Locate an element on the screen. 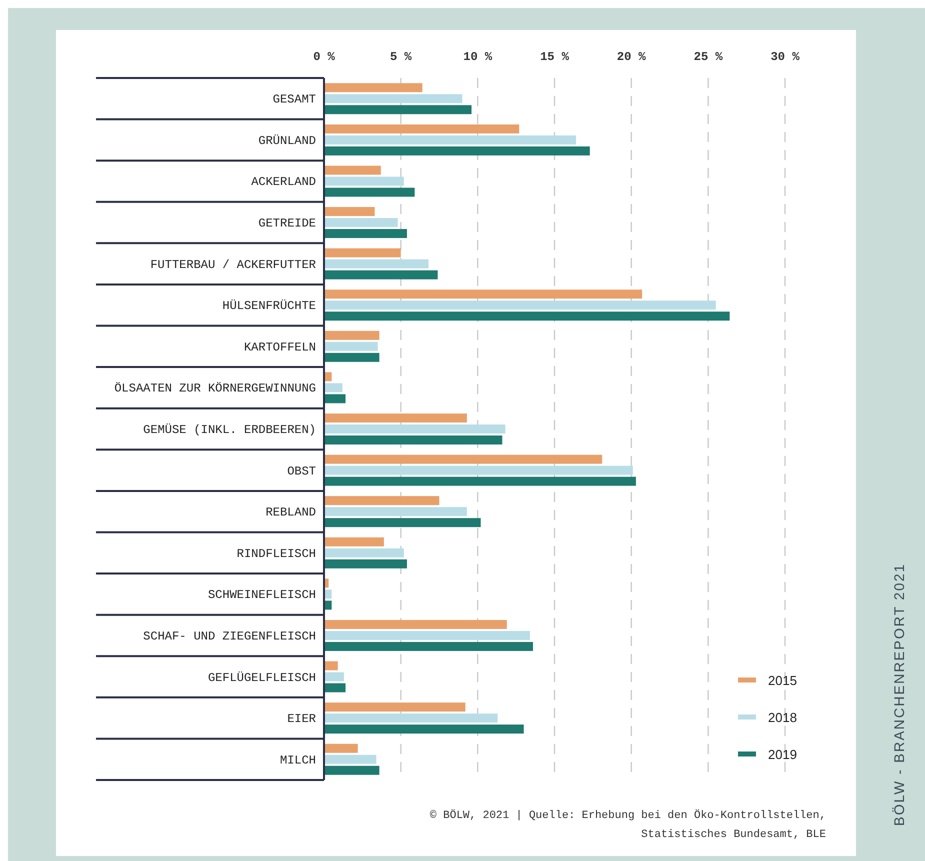 Image resolution: width=925 pixels, height=861 pixels. legend-label: 2018 is located at coordinates (782, 717).